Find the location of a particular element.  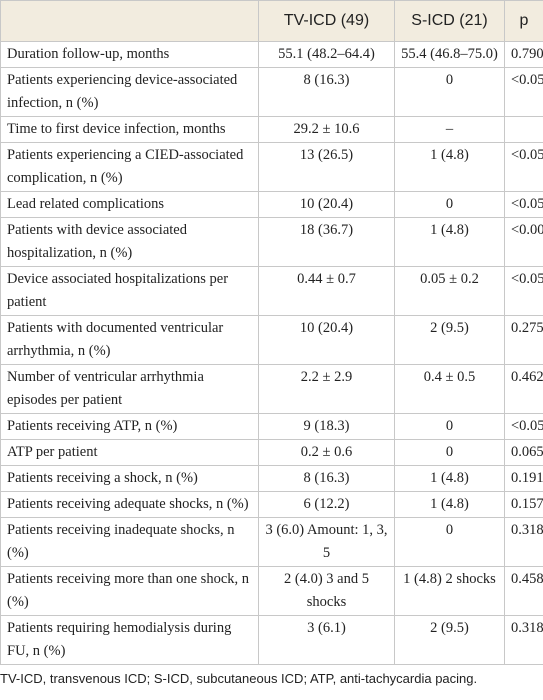

table-cell: 55.4 (46.8–75.0) is located at coordinates (449, 54).